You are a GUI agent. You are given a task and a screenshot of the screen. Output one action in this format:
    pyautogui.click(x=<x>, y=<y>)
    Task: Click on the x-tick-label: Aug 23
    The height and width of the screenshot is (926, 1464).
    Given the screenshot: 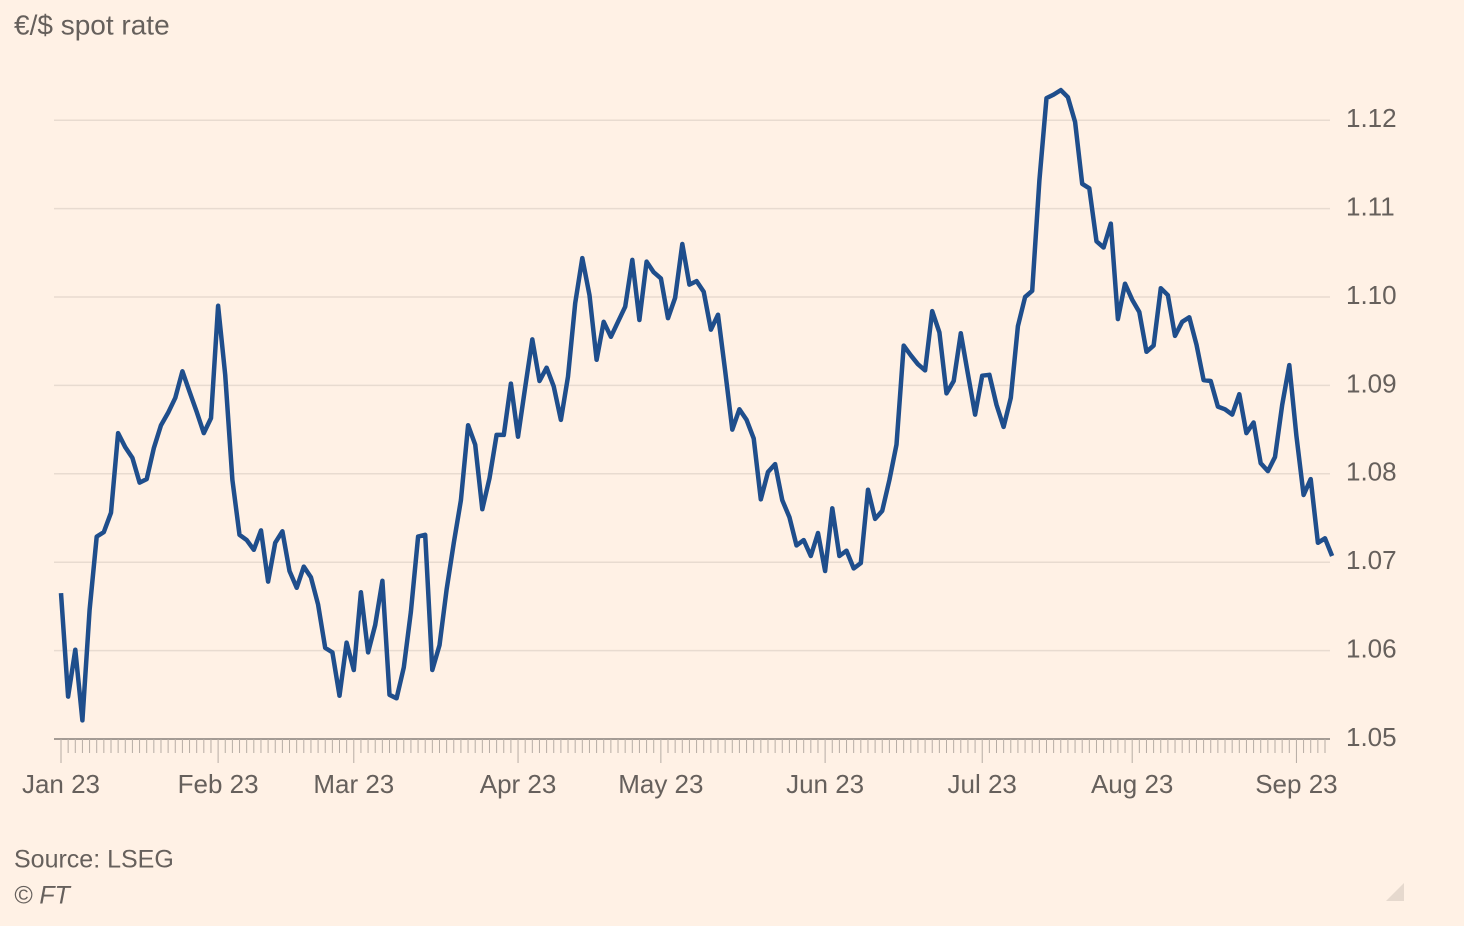 What is the action you would take?
    pyautogui.click(x=1132, y=784)
    